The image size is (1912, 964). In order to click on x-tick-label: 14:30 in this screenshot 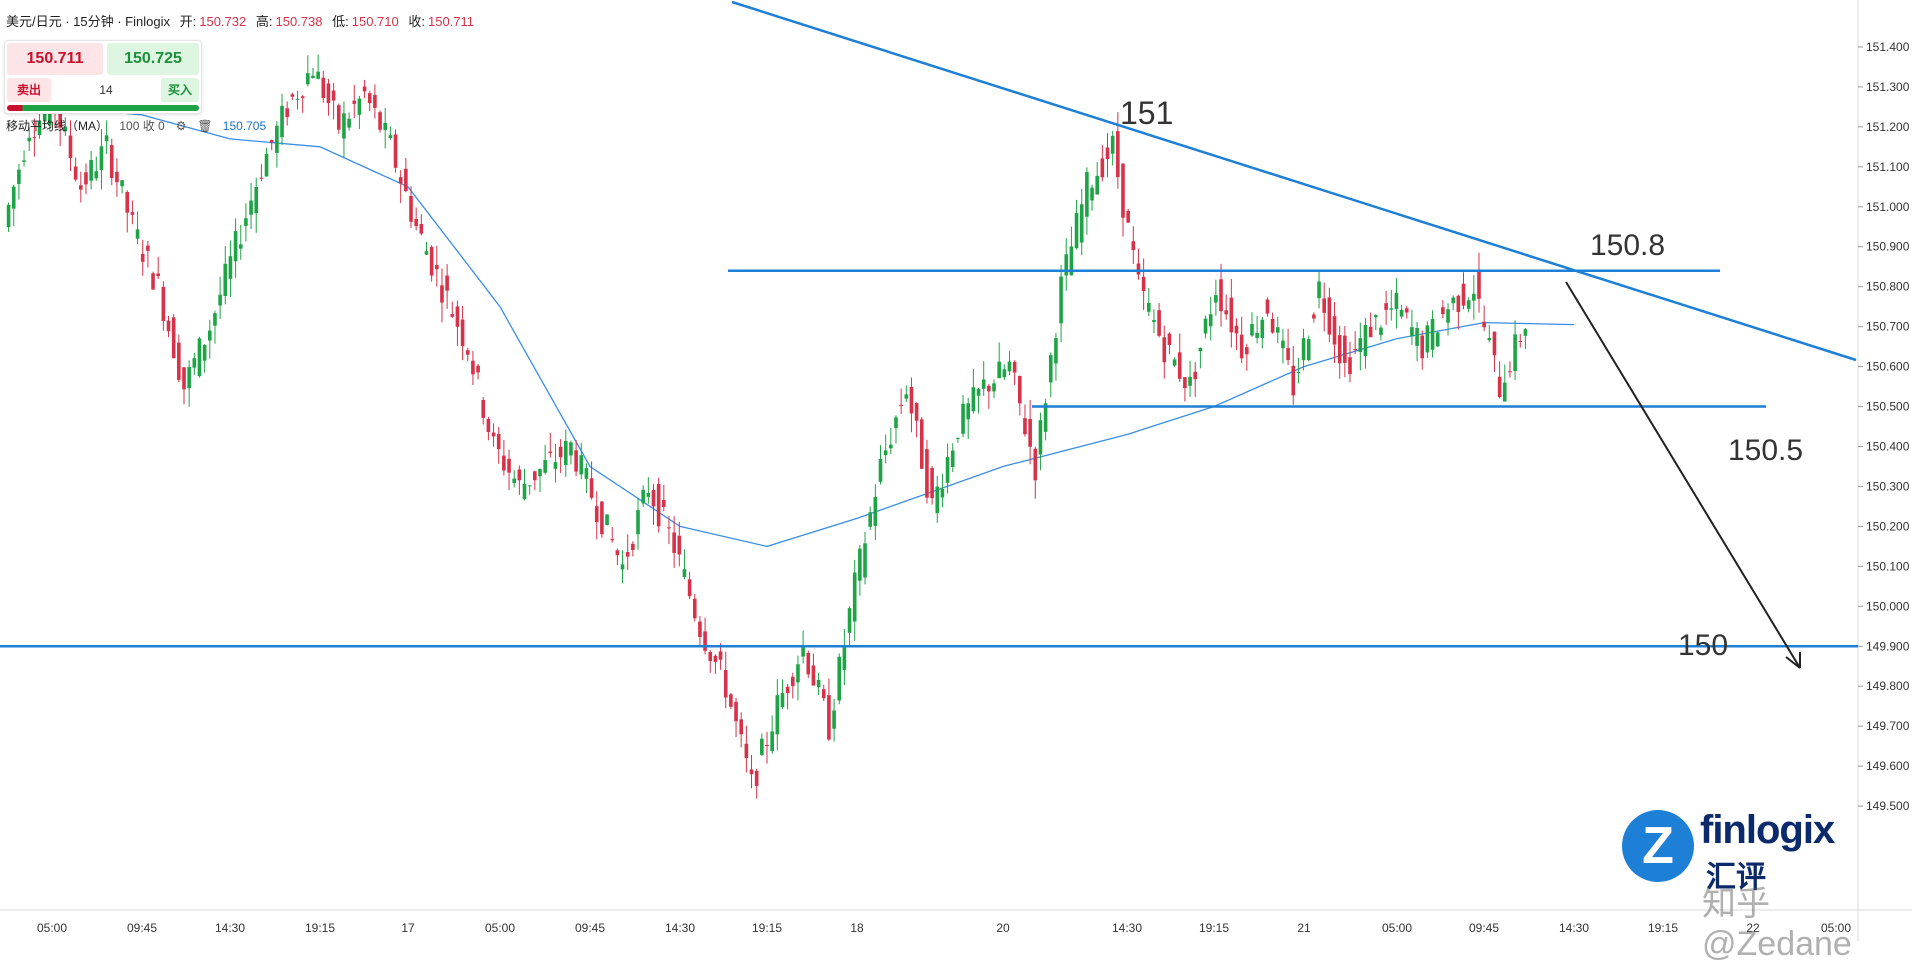, I will do `click(680, 928)`.